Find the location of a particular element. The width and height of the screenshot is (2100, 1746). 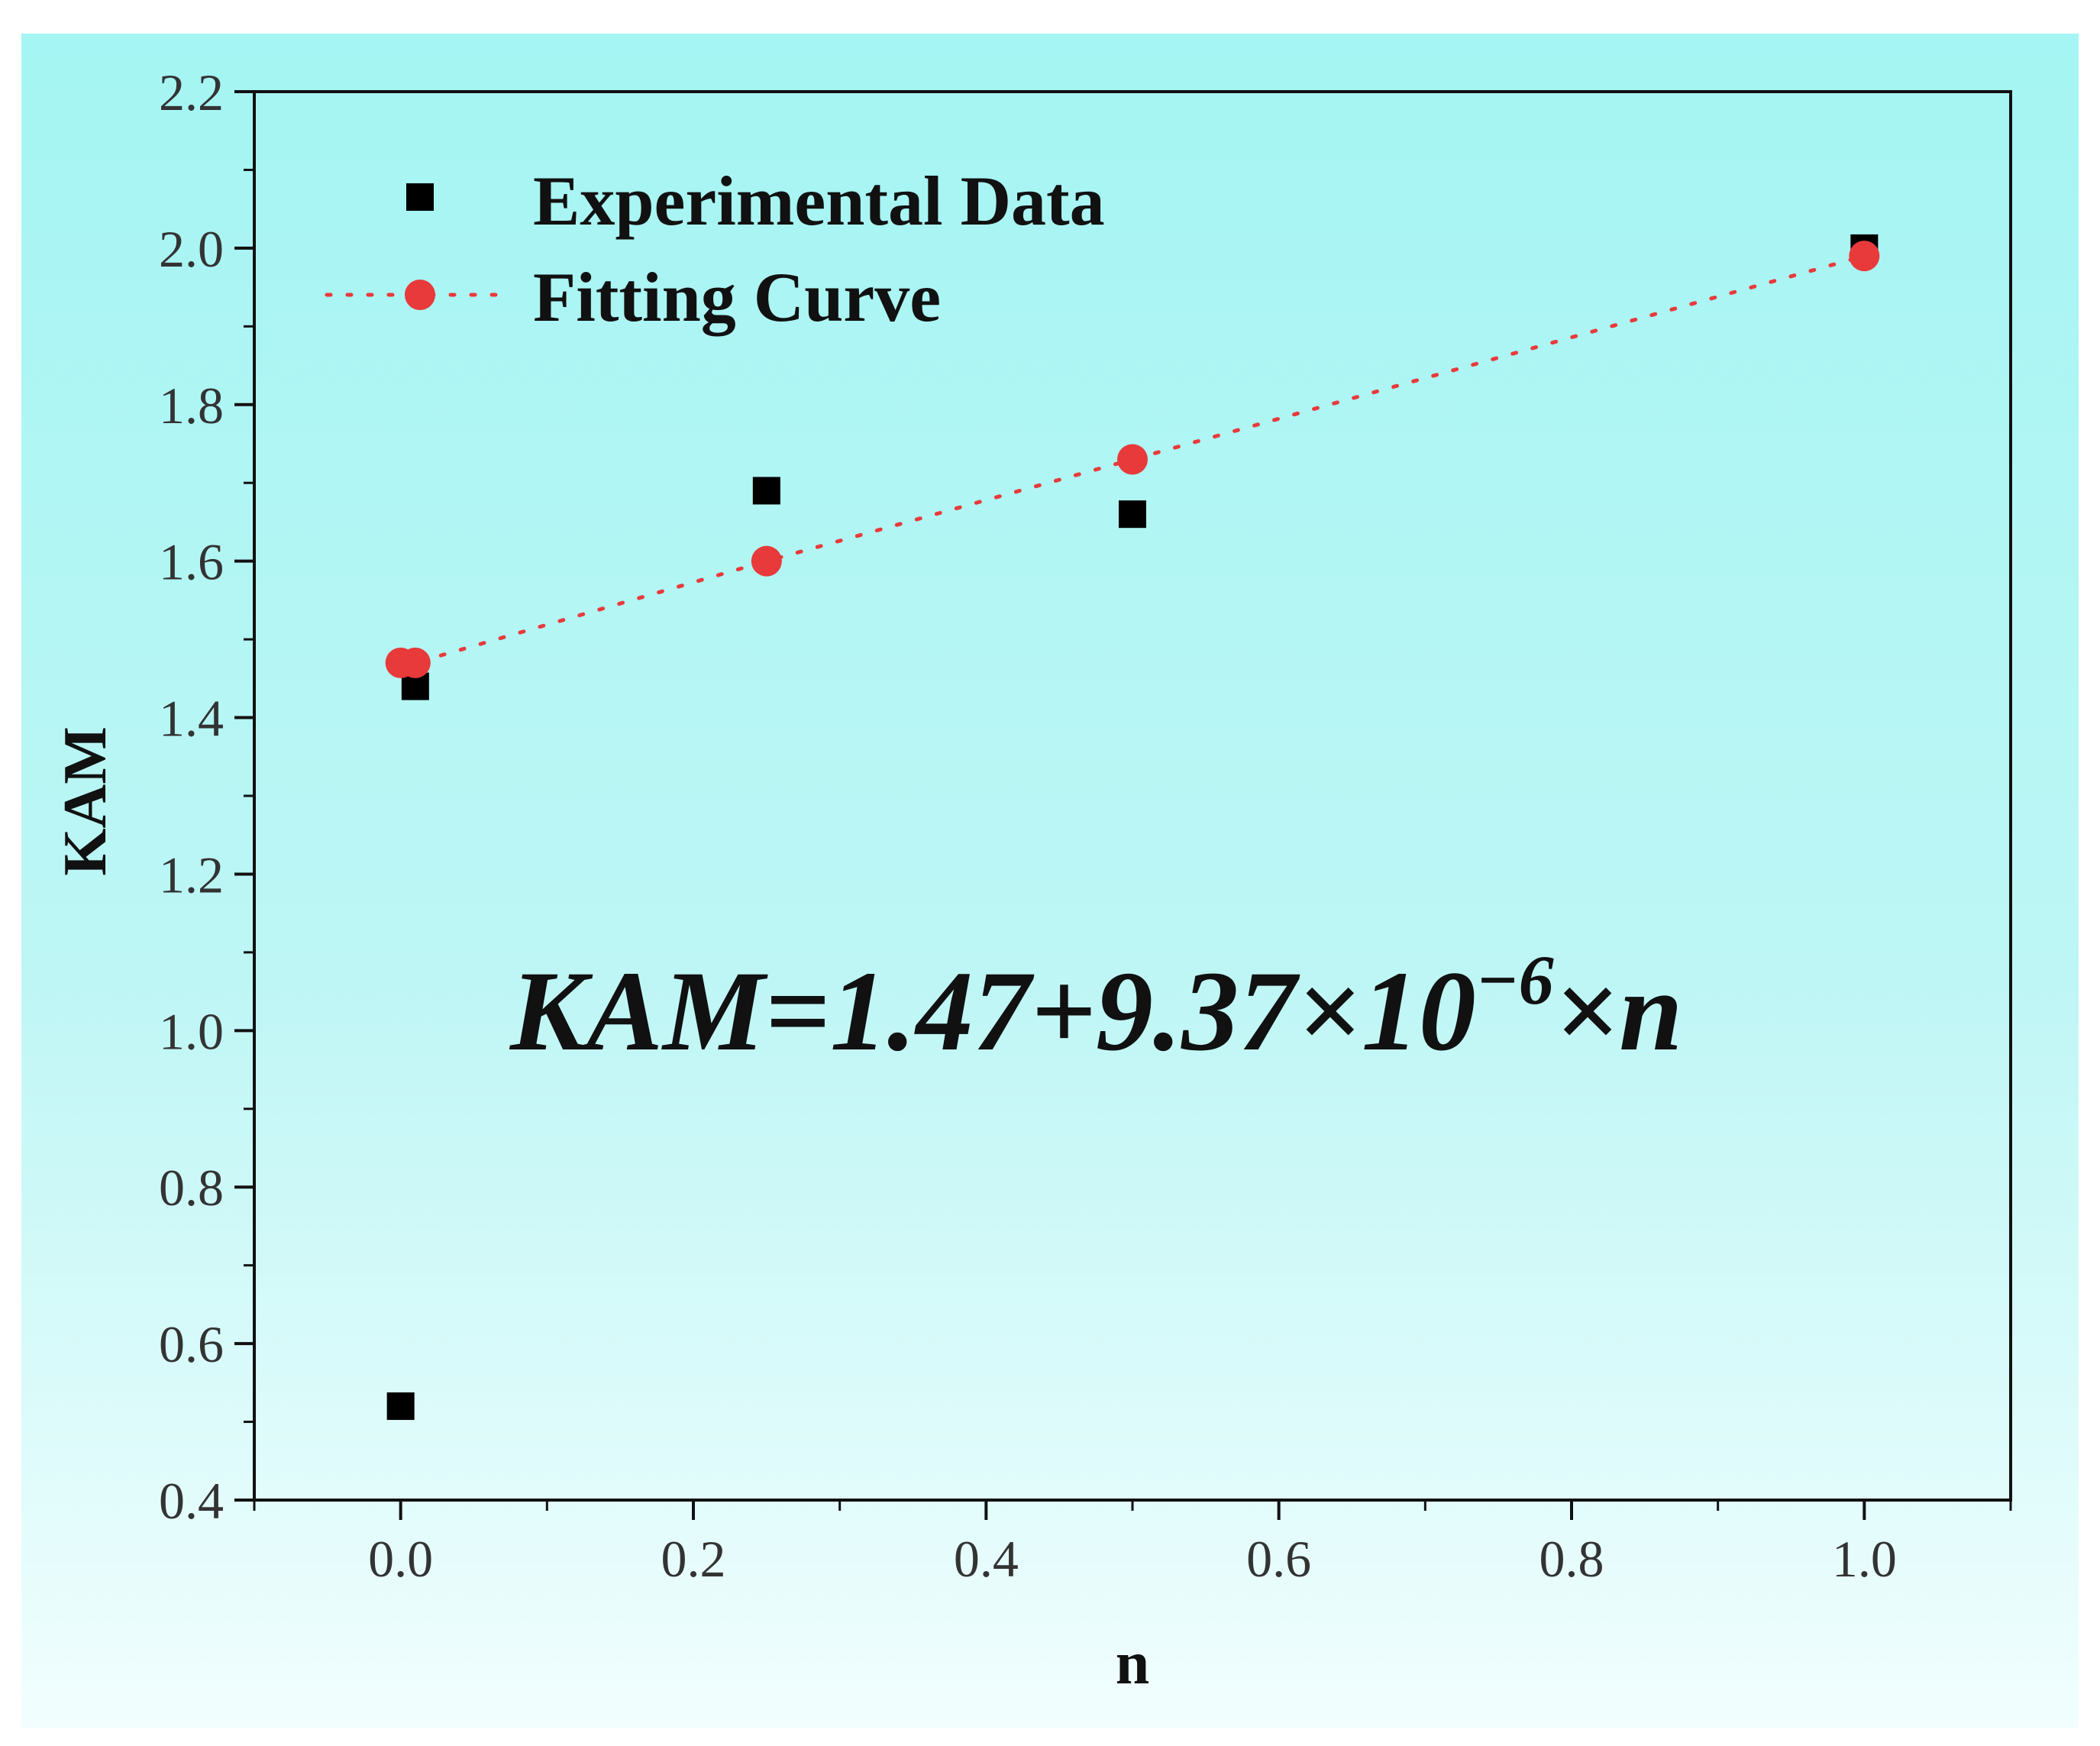

y-tick-label: 1.8 is located at coordinates (191, 406).